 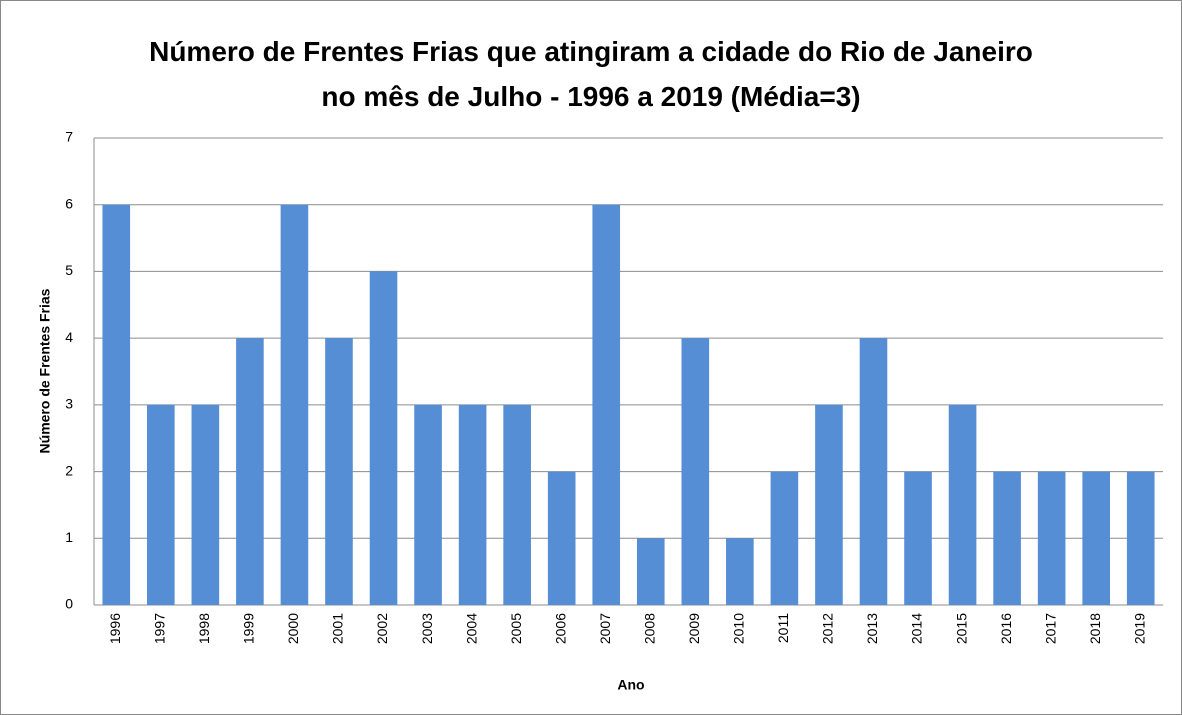 I want to click on x-tick-label: 2015, so click(x=961, y=628).